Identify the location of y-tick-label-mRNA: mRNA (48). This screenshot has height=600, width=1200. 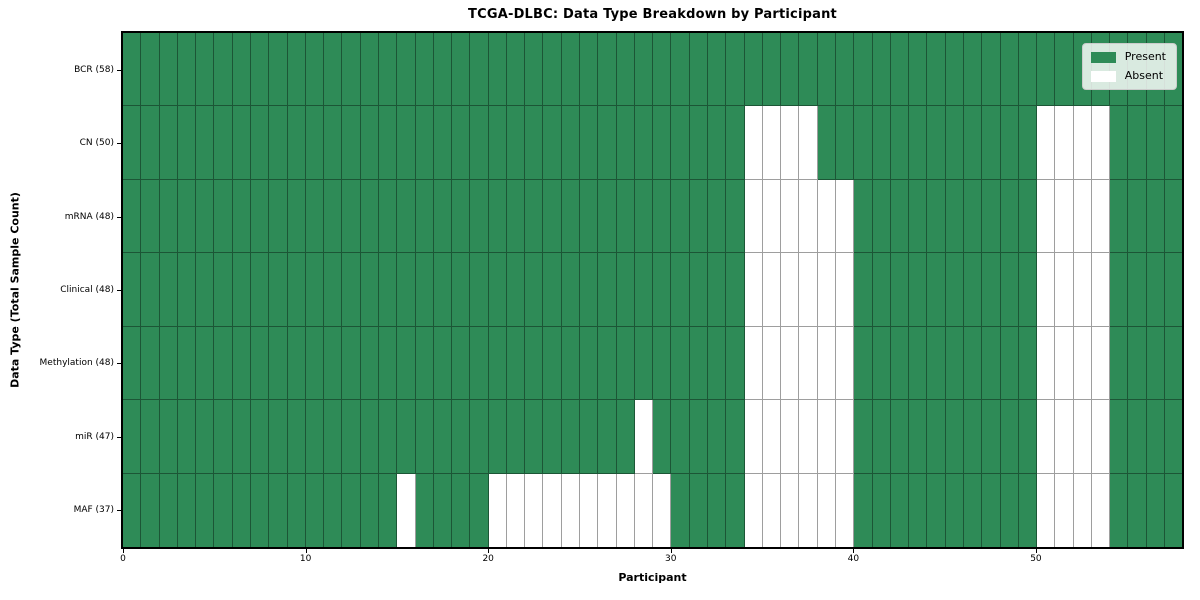
(89, 216).